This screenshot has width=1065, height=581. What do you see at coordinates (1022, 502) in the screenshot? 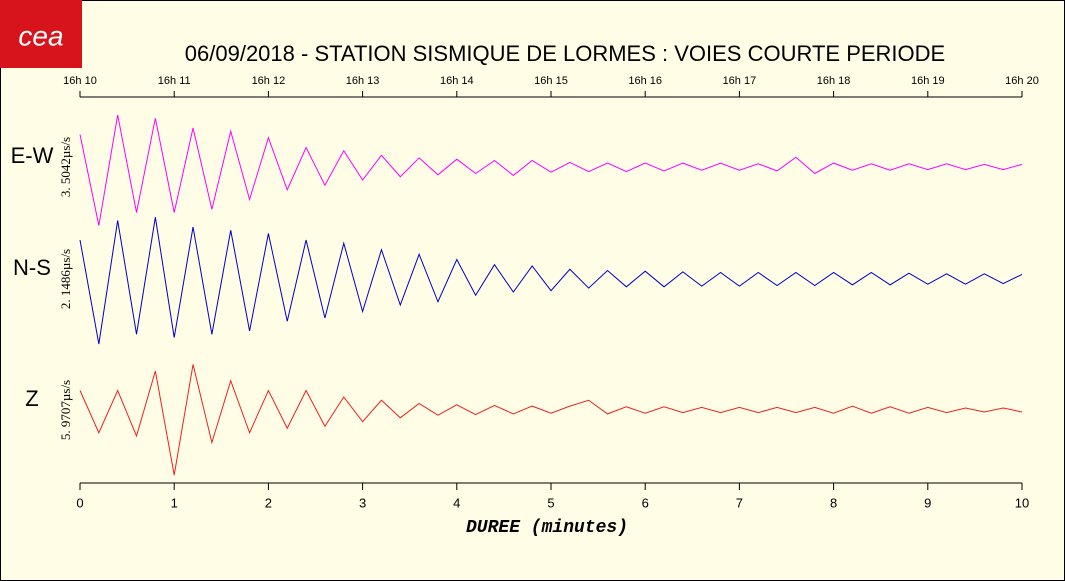
I see `x-tick-label: 10` at bounding box center [1022, 502].